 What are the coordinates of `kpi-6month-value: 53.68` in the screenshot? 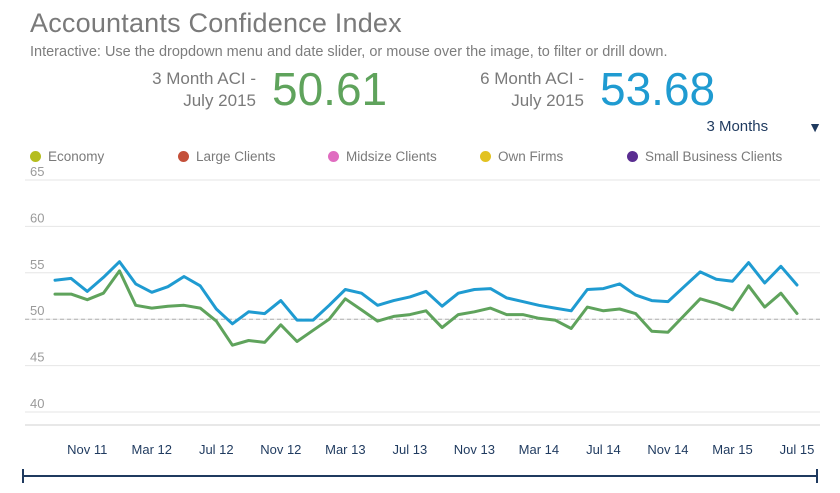 It's located at (658, 89).